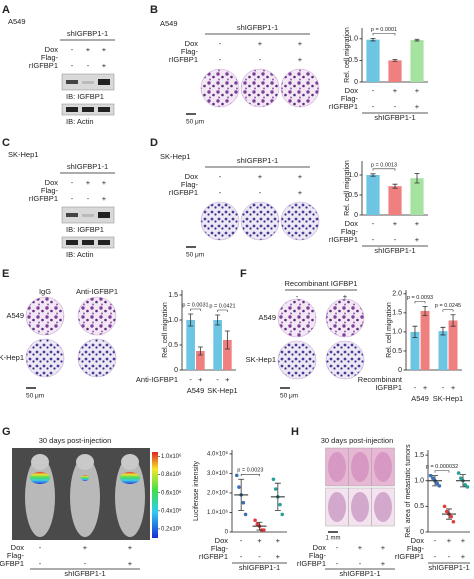 The height and width of the screenshot is (579, 474). What do you see at coordinates (195, 309) in the screenshot?
I see `significance-bracket` at bounding box center [195, 309].